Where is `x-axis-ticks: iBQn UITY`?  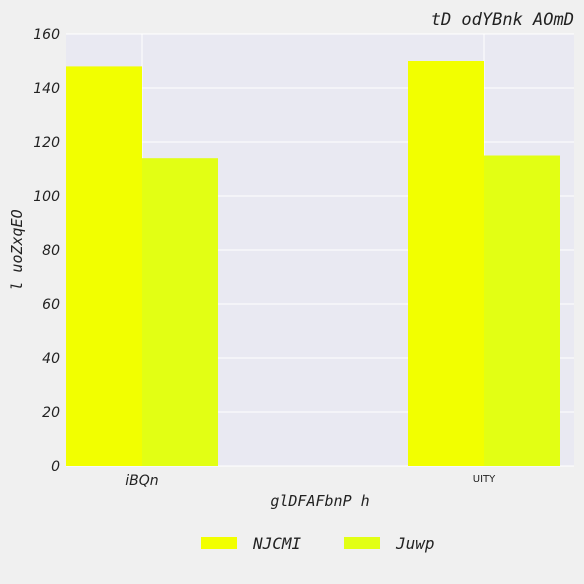
x-axis-ticks: iBQn UITY is located at coordinates (310, 481).